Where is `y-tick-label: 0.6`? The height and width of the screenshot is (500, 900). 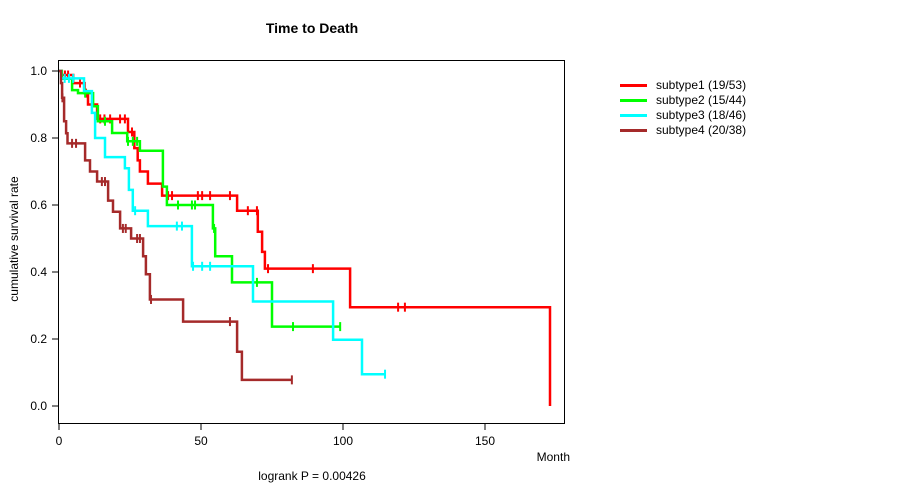 y-tick-label: 0.6 is located at coordinates (38, 205).